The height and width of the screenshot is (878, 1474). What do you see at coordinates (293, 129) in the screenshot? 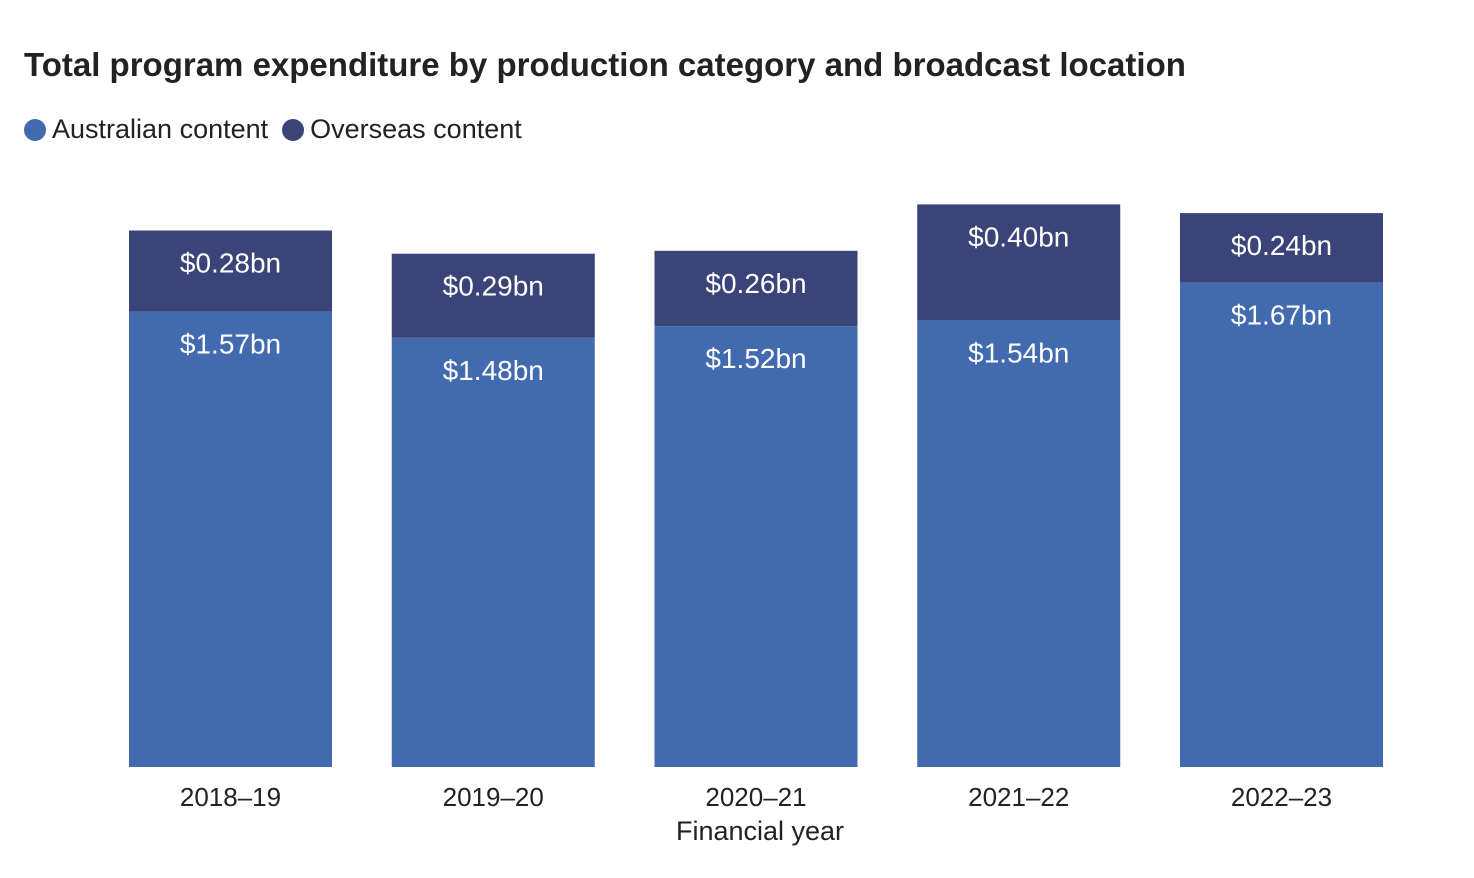
I see `legend-swatch-overseas` at bounding box center [293, 129].